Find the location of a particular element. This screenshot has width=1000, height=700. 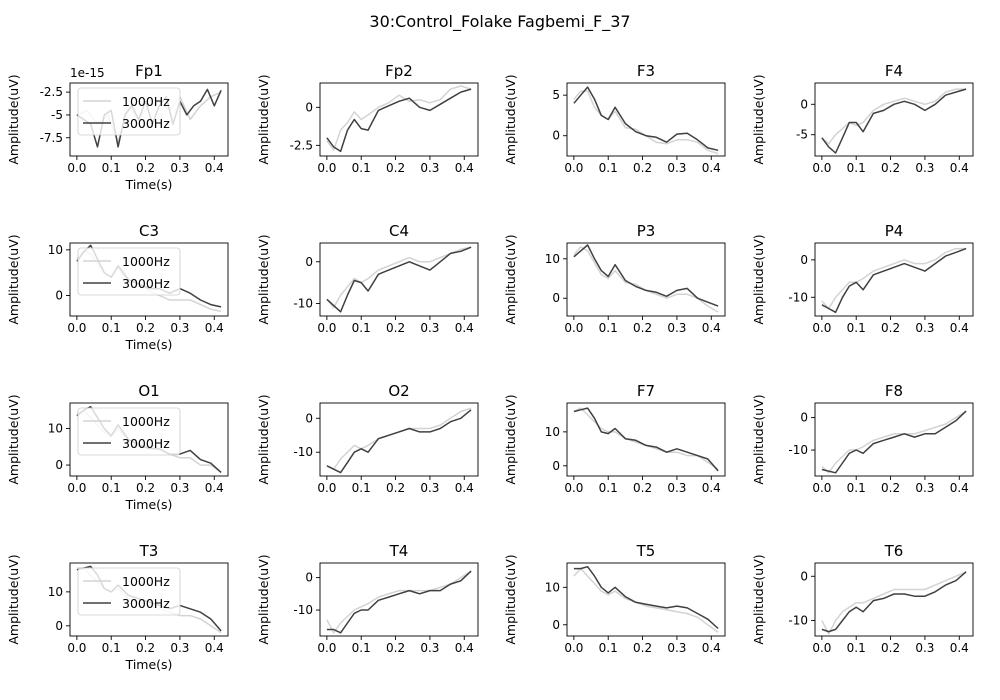

subplot-title: Fp1 is located at coordinates (149, 71).